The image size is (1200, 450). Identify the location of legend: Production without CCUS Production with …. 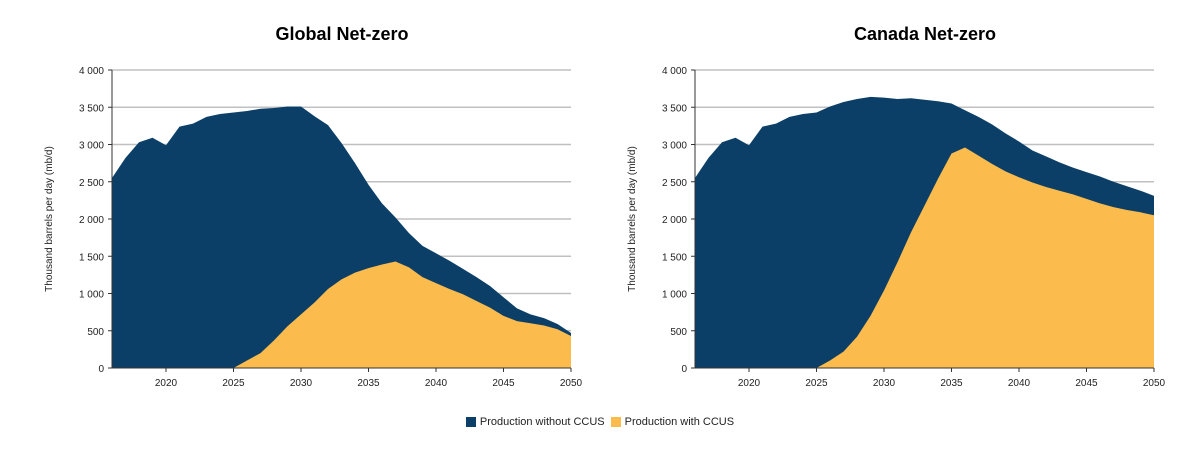
(600, 422).